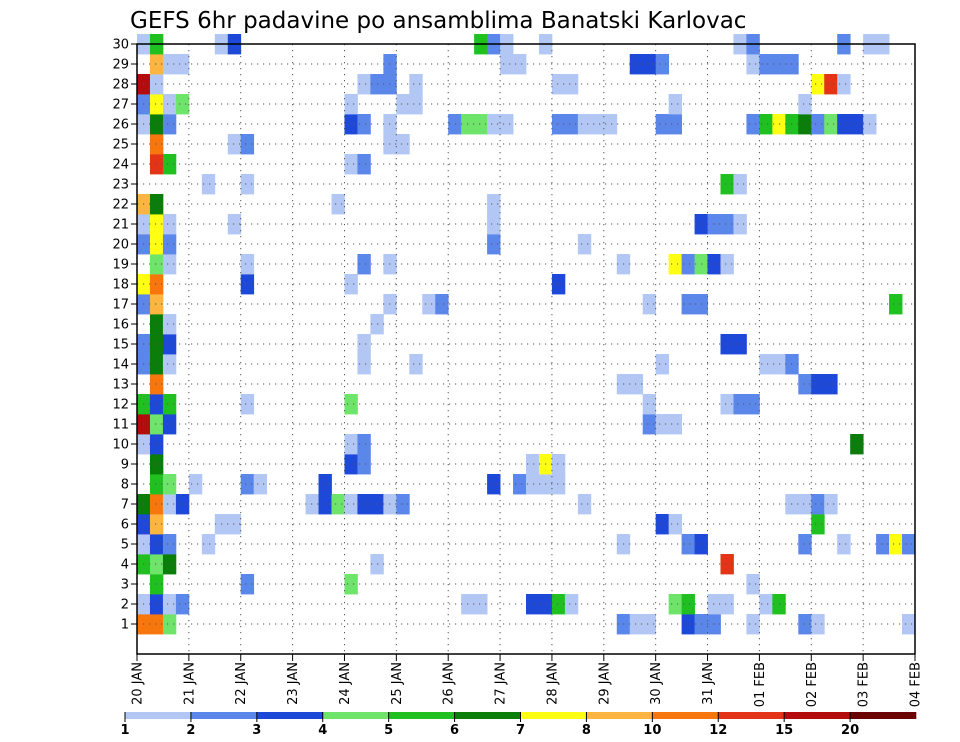 The height and width of the screenshot is (742, 960). I want to click on colorbar: 1 2 3 4 5 6 7 8 10 12 15 20, so click(518, 725).